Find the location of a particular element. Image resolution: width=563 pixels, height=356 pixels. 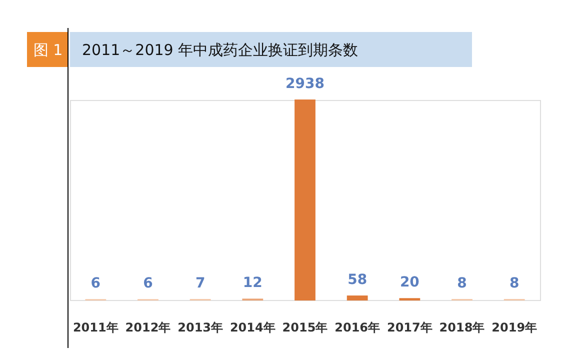

x-tick-label: 2015年 is located at coordinates (305, 327).